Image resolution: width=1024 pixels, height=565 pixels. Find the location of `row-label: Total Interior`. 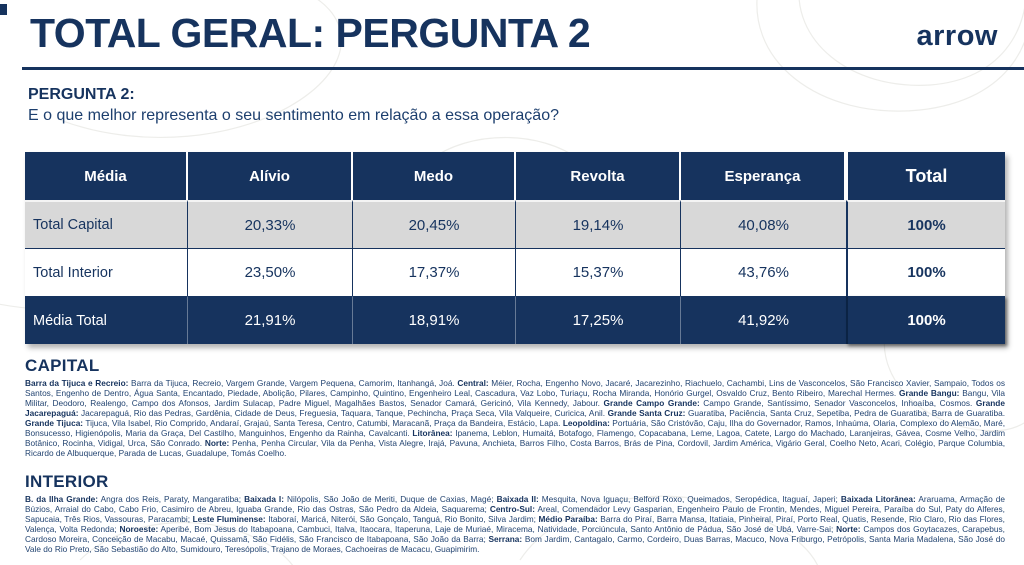

row-label: Total Interior is located at coordinates (106, 272).